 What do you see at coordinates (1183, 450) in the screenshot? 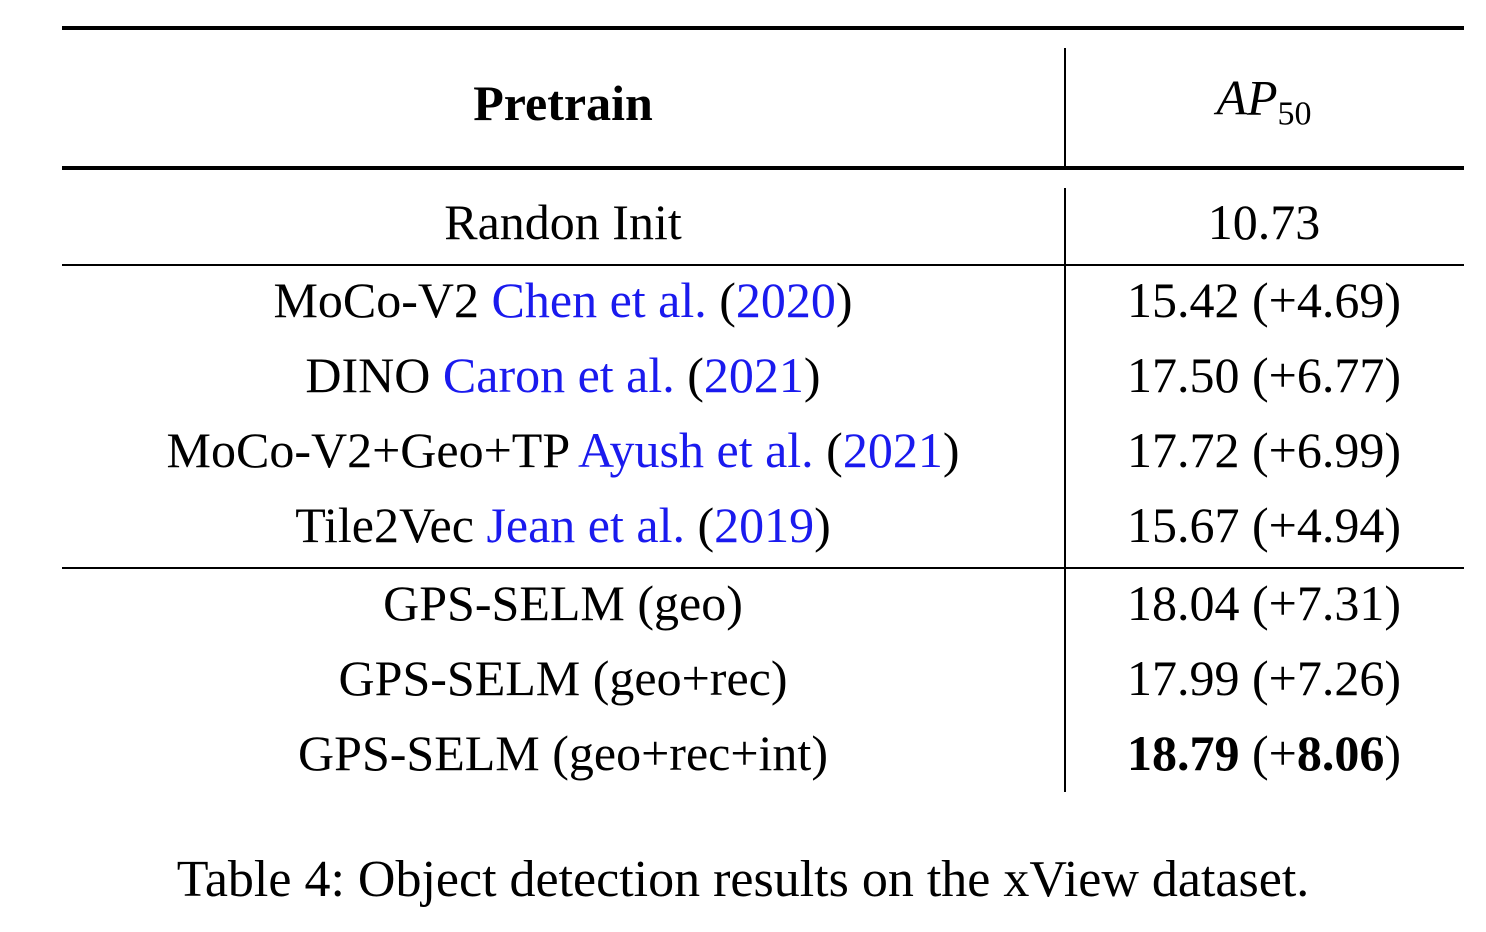
I see `ap-value: 17.72` at bounding box center [1183, 450].